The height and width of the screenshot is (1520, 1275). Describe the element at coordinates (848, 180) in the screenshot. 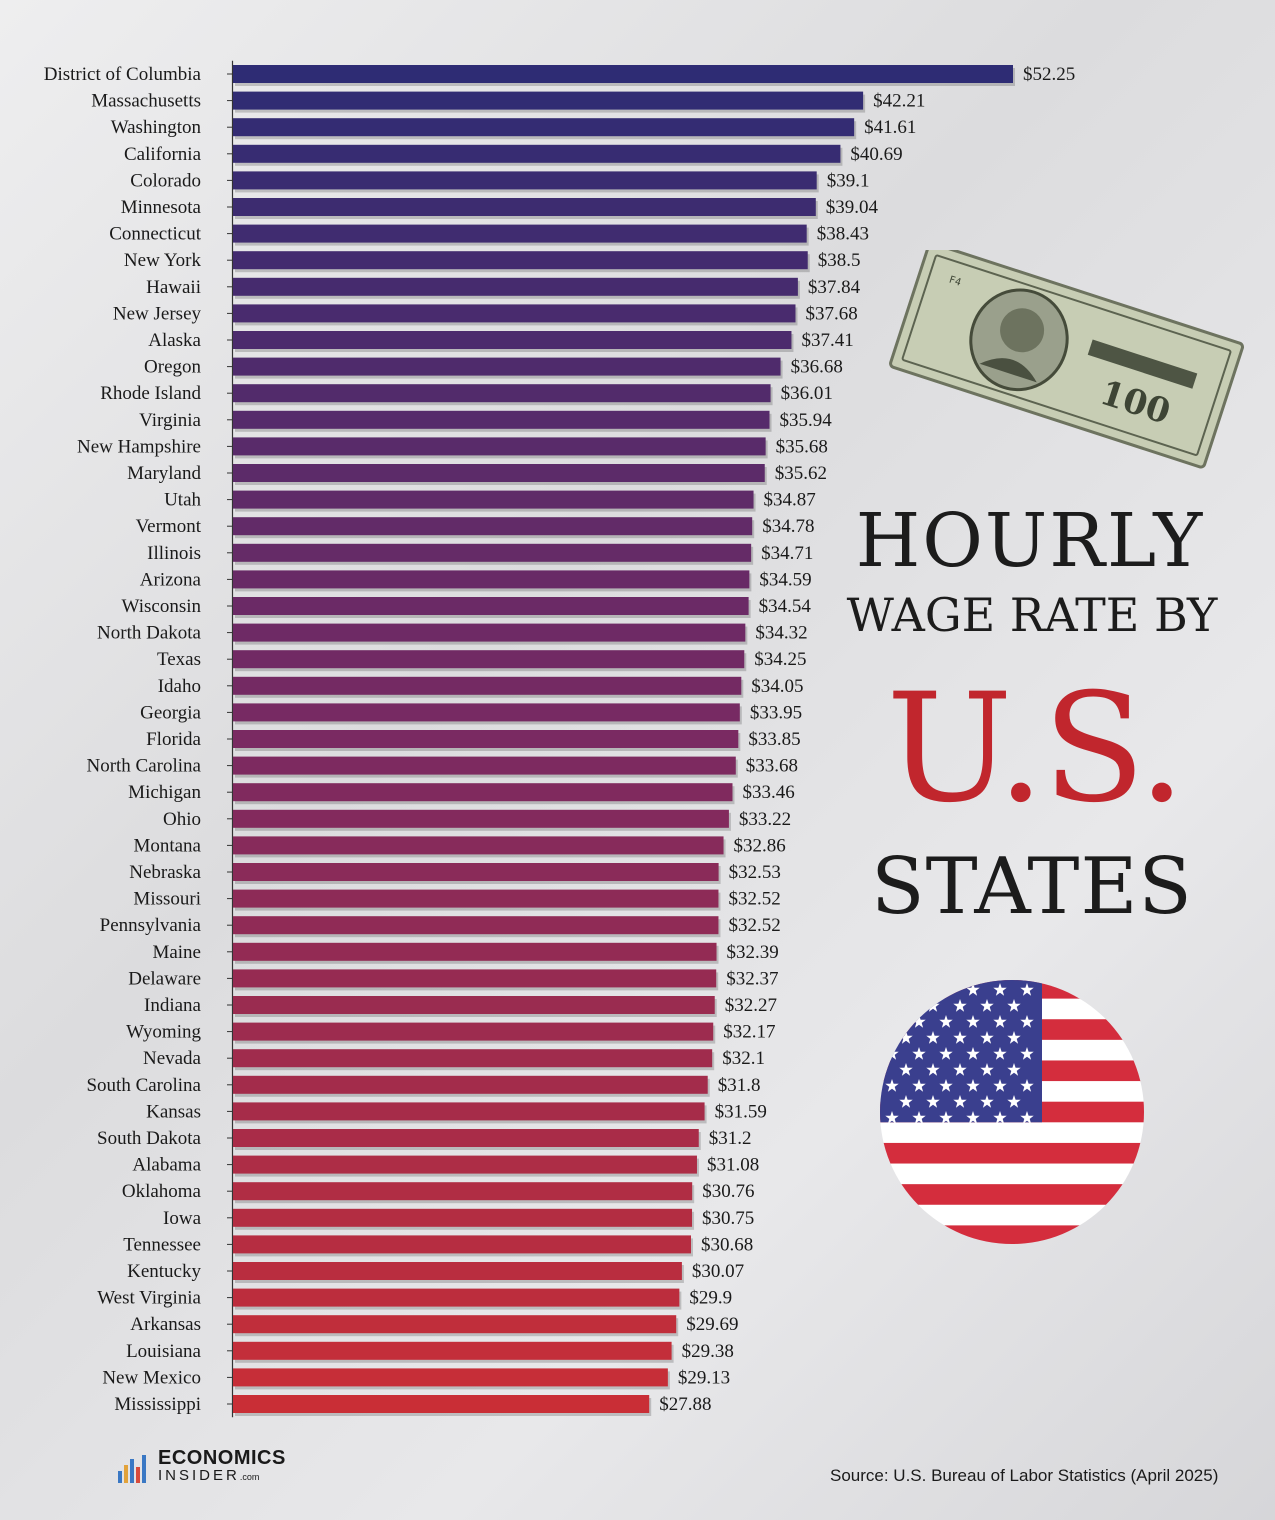

I see `value-label: $39.1` at that location.